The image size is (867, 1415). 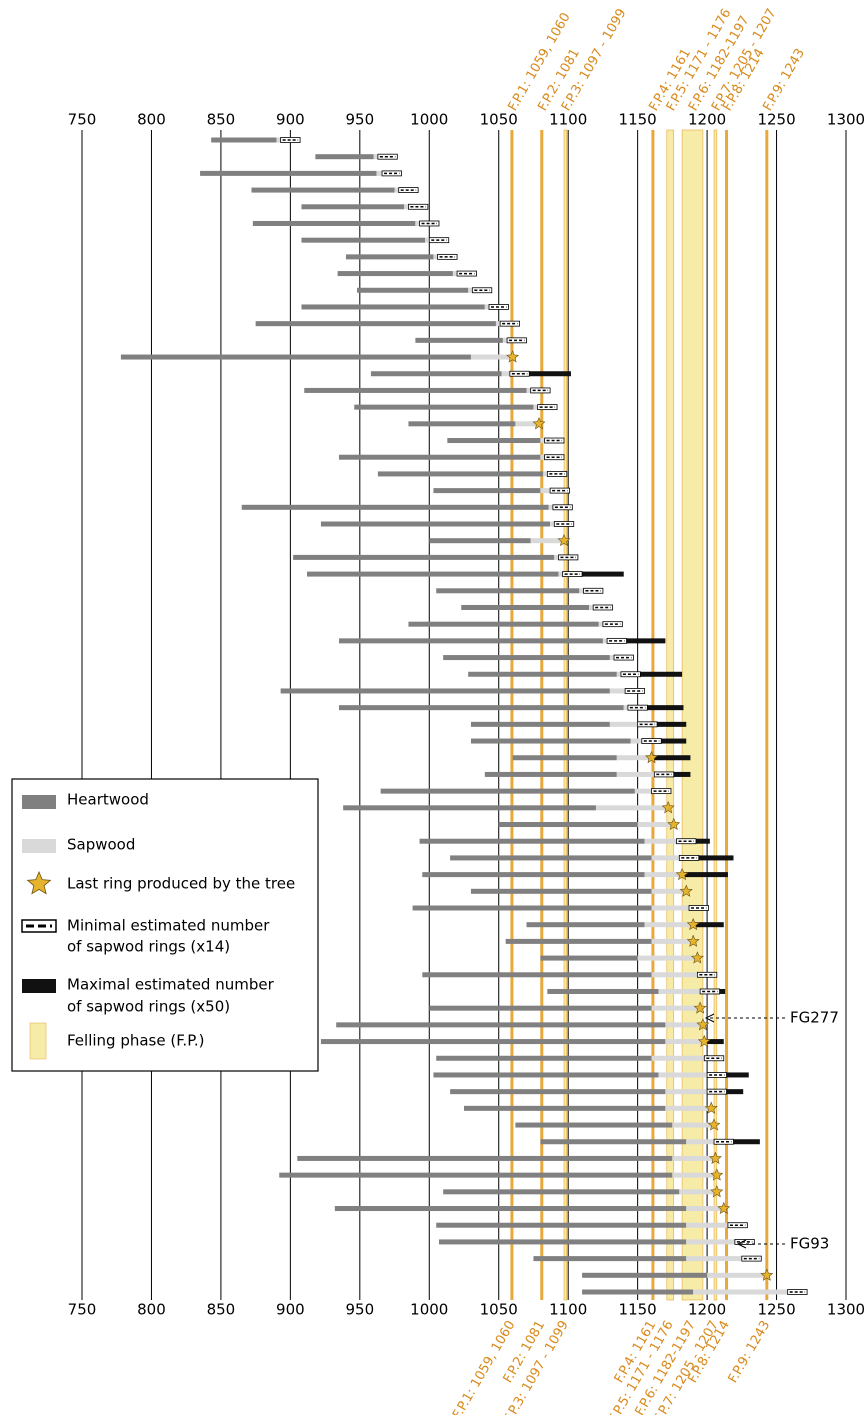 What do you see at coordinates (221, 120) in the screenshot?
I see `x-tick-label: 850` at bounding box center [221, 120].